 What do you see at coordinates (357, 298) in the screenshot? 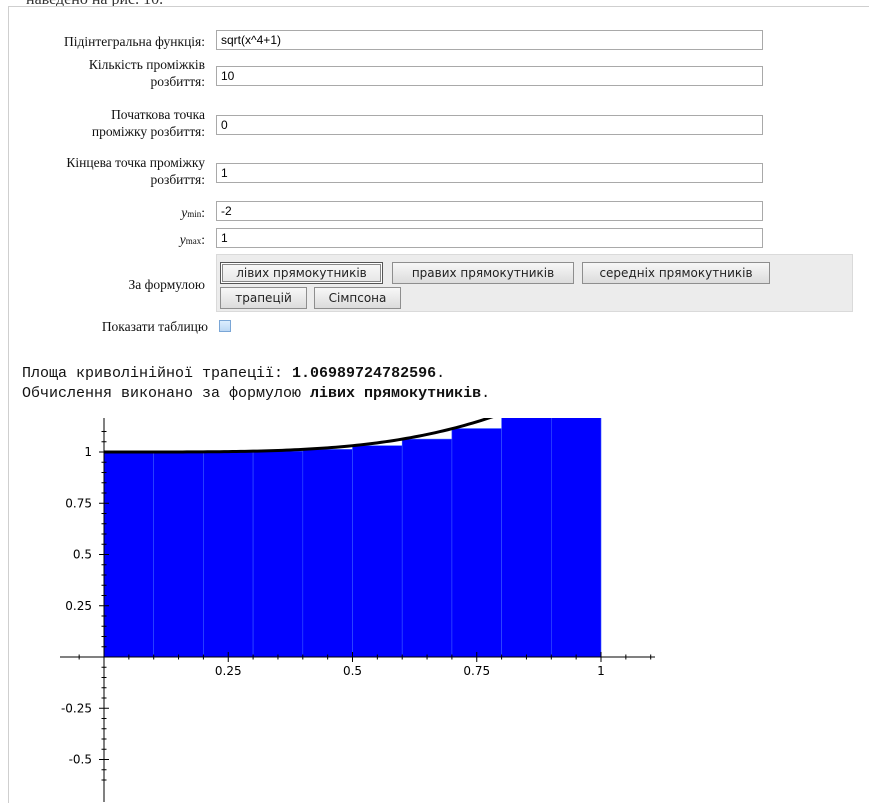
I see `simpson-button: Сімпсона` at bounding box center [357, 298].